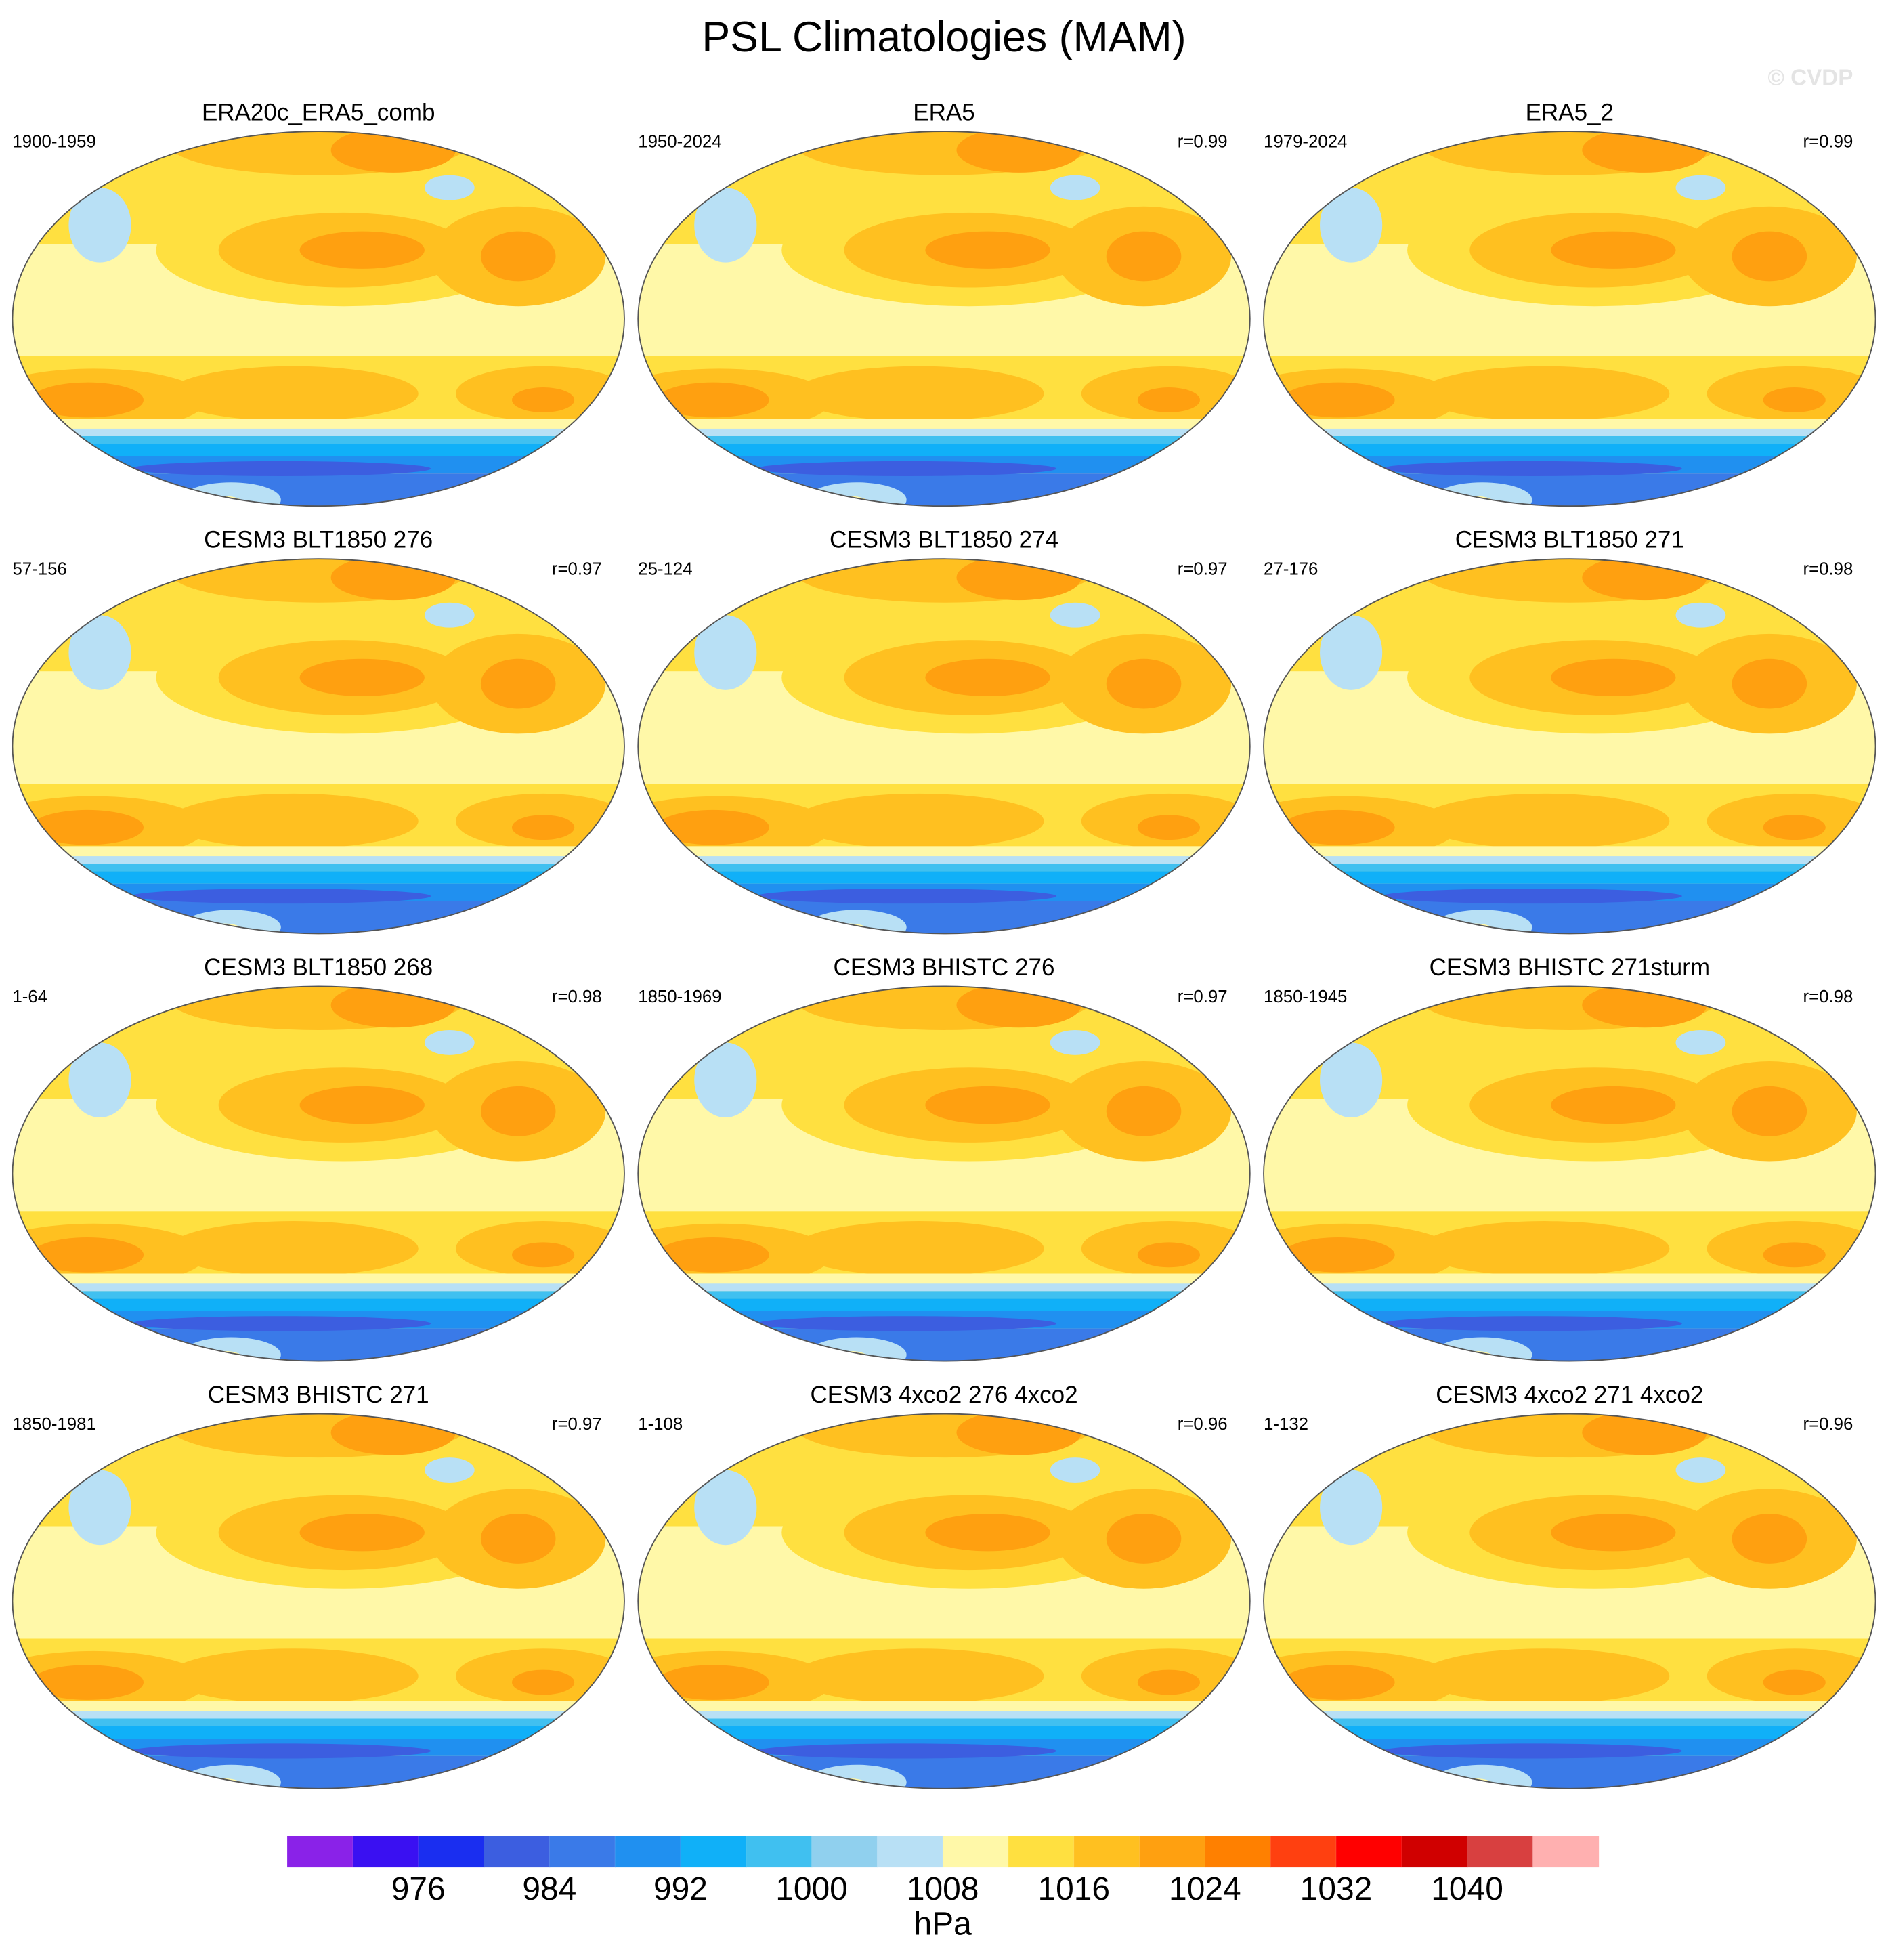 The height and width of the screenshot is (1960, 1888). Describe the element at coordinates (318, 1395) in the screenshot. I see `panel-title: CESM3 BHISTC 271` at that location.